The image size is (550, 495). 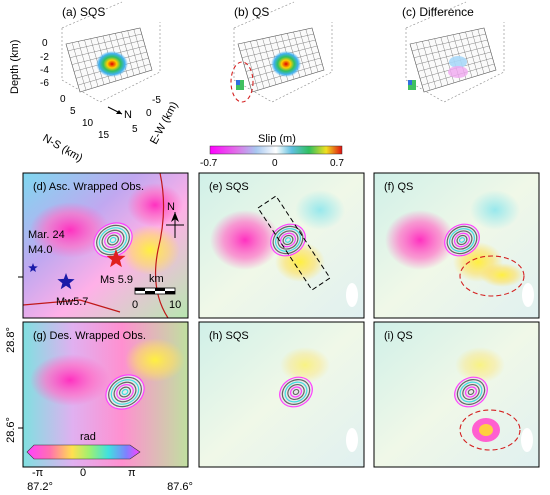 I want to click on slip-colorbar: Slip (m) -0.7 0 0.7, so click(x=272, y=151).